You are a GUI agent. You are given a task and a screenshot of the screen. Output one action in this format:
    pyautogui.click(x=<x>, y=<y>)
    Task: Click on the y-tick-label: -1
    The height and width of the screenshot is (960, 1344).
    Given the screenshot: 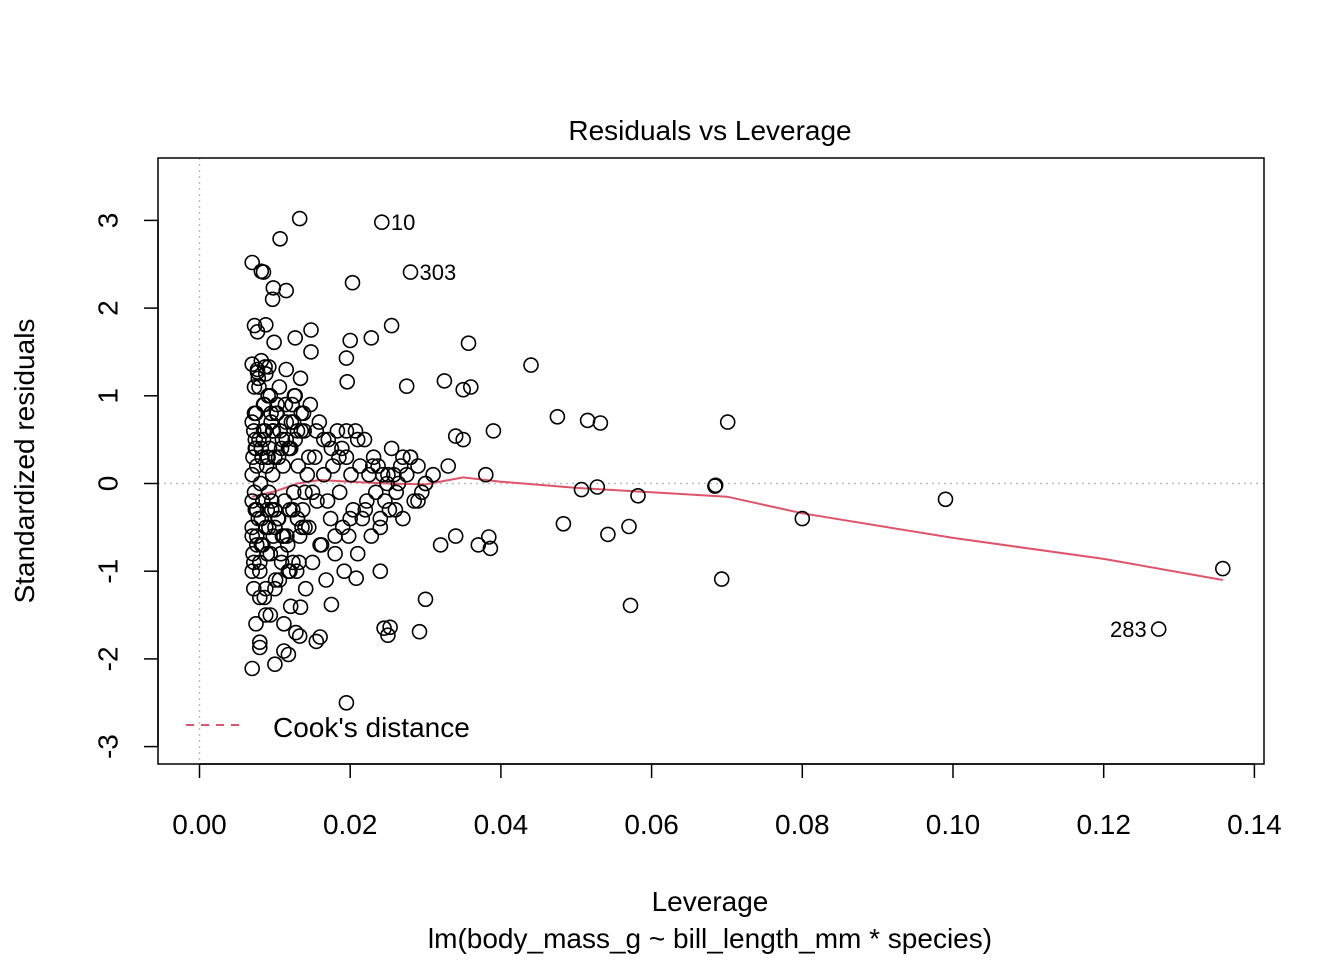 What is the action you would take?
    pyautogui.click(x=107, y=571)
    